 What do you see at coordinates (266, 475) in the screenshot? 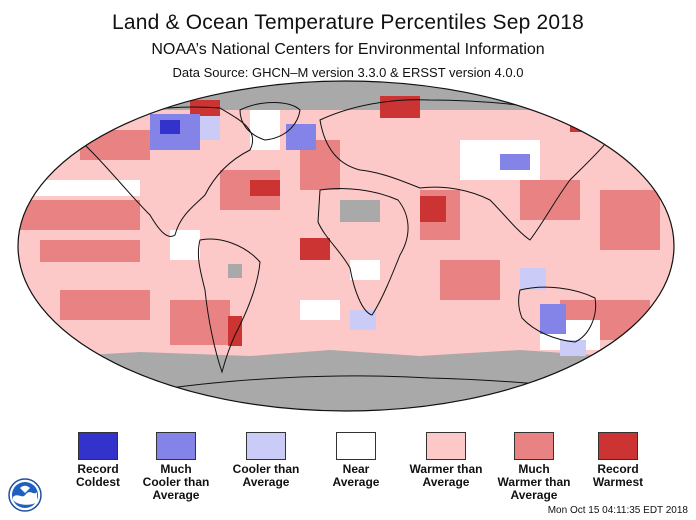
I see `legend-label-cooler: Cooler than Average` at bounding box center [266, 475].